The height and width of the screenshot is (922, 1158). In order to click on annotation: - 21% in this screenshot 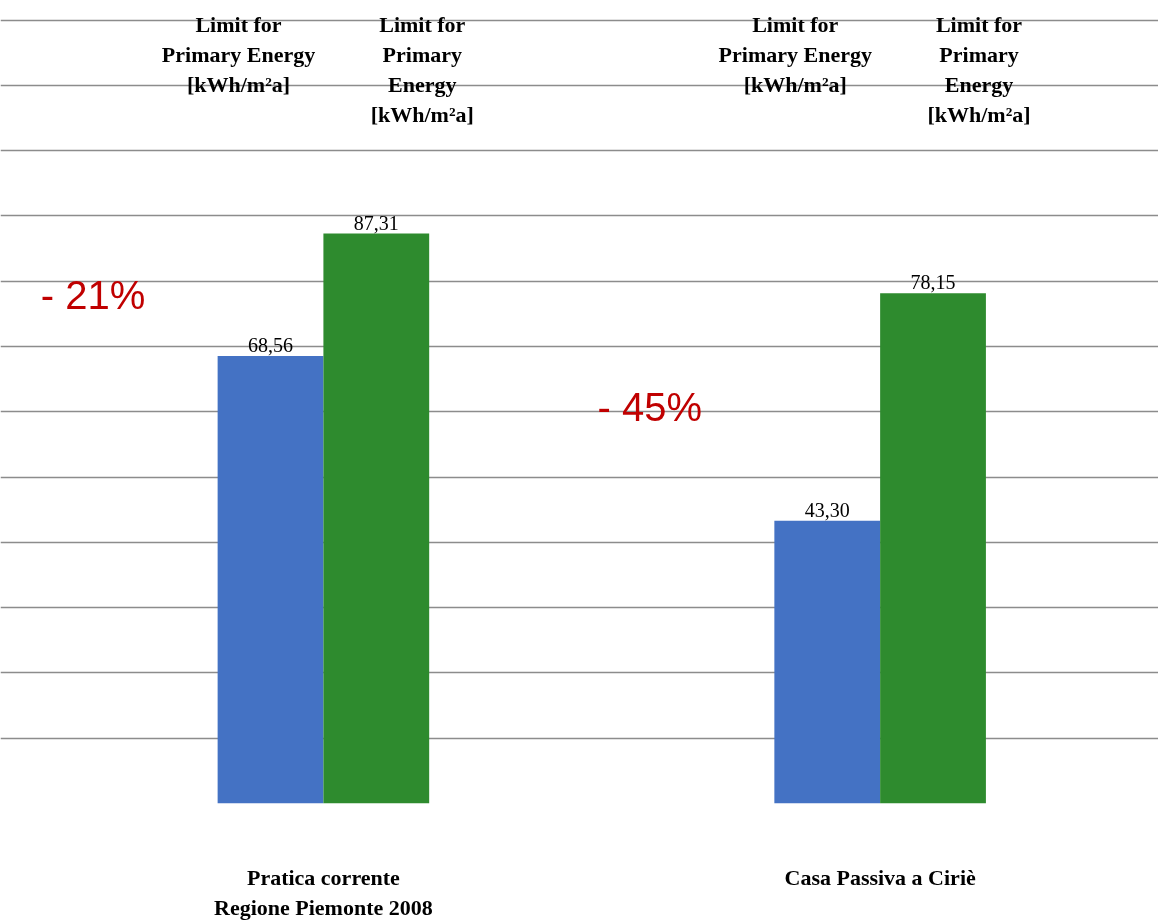, I will do `click(93, 294)`.